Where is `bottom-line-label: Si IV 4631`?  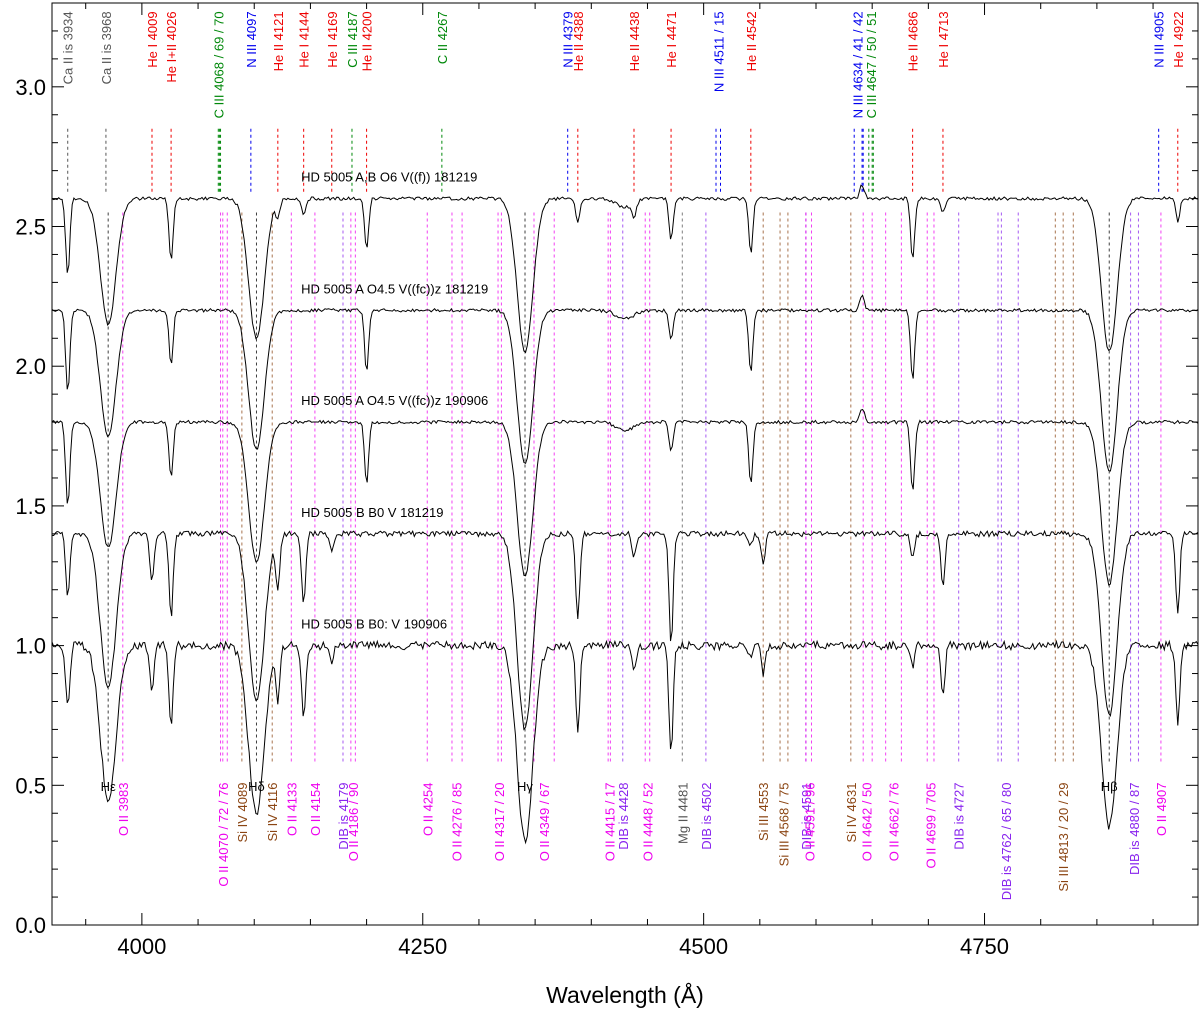 bottom-line-label: Si IV 4631 is located at coordinates (851, 813).